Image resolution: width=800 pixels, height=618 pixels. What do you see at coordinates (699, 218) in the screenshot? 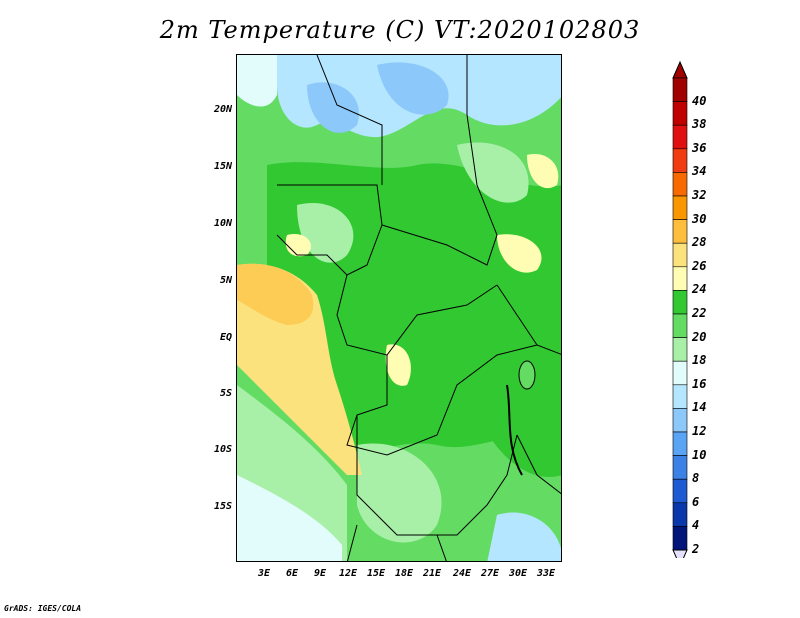
I see `colorbar-label: 30` at bounding box center [699, 218].